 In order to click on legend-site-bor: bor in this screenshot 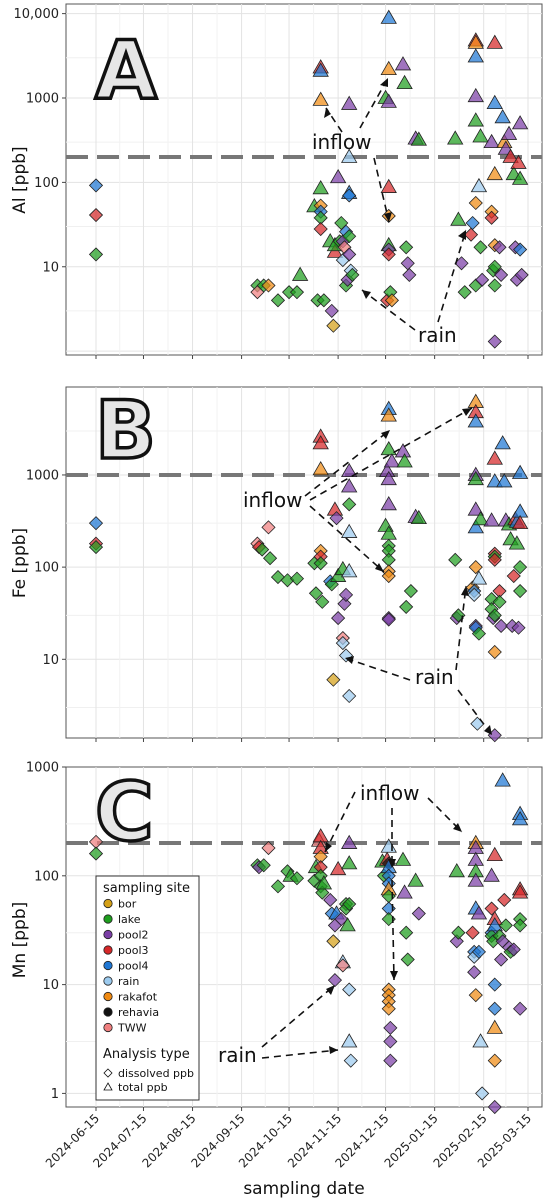, I will do `click(127, 904)`.